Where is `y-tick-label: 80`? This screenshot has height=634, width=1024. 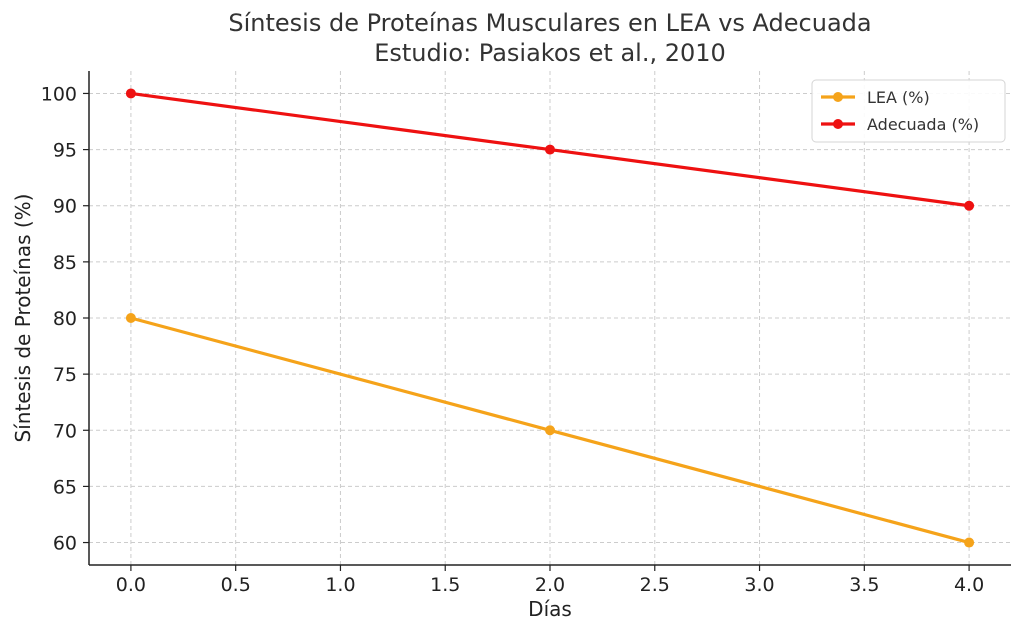 y-tick-label: 80 is located at coordinates (65, 319).